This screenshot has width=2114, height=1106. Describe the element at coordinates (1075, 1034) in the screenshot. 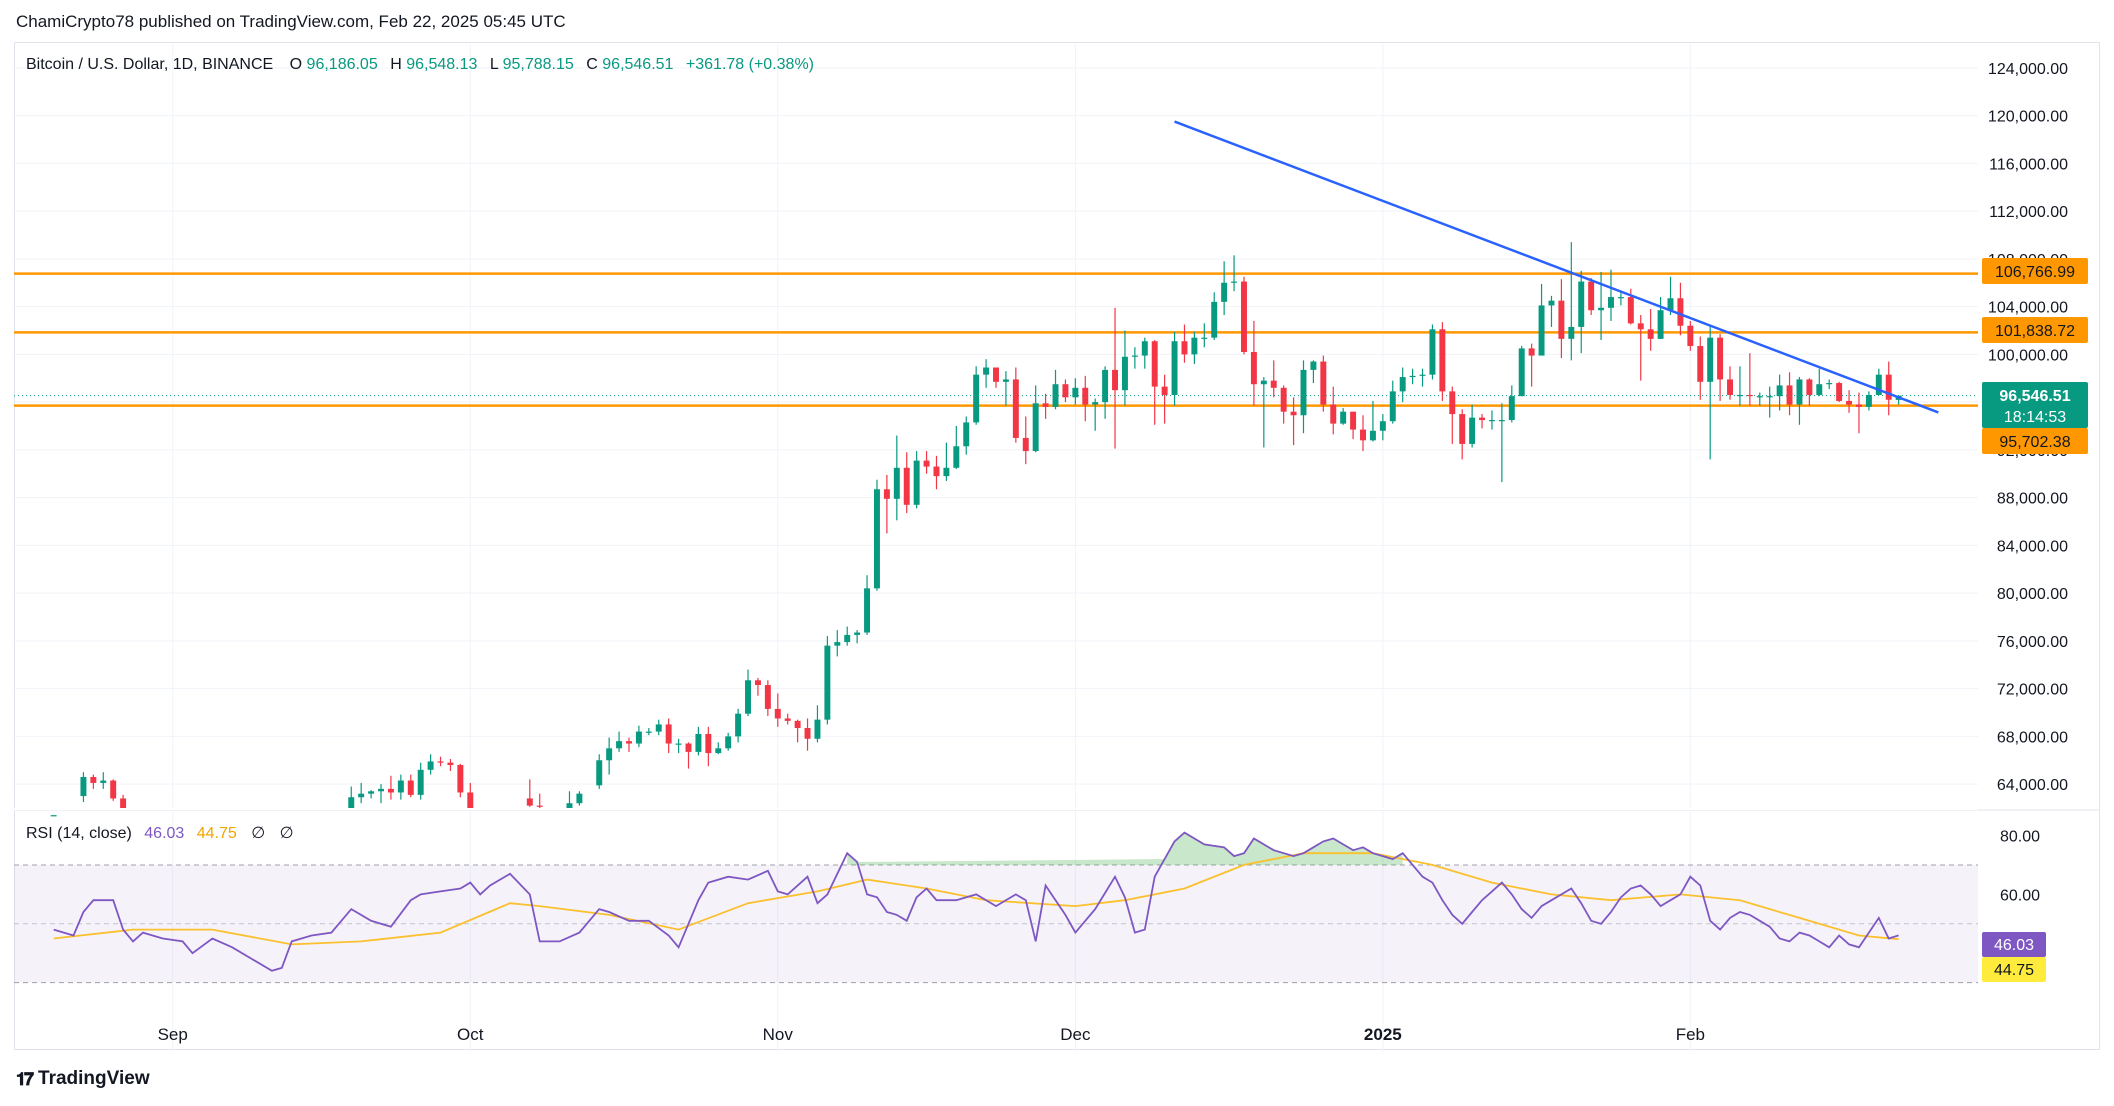

I see `time-tick-label: Dec` at that location.